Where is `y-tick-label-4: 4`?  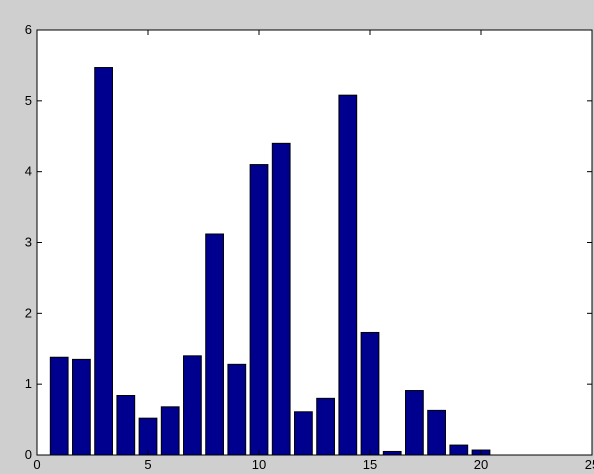
y-tick-label-4: 4 is located at coordinates (28, 171).